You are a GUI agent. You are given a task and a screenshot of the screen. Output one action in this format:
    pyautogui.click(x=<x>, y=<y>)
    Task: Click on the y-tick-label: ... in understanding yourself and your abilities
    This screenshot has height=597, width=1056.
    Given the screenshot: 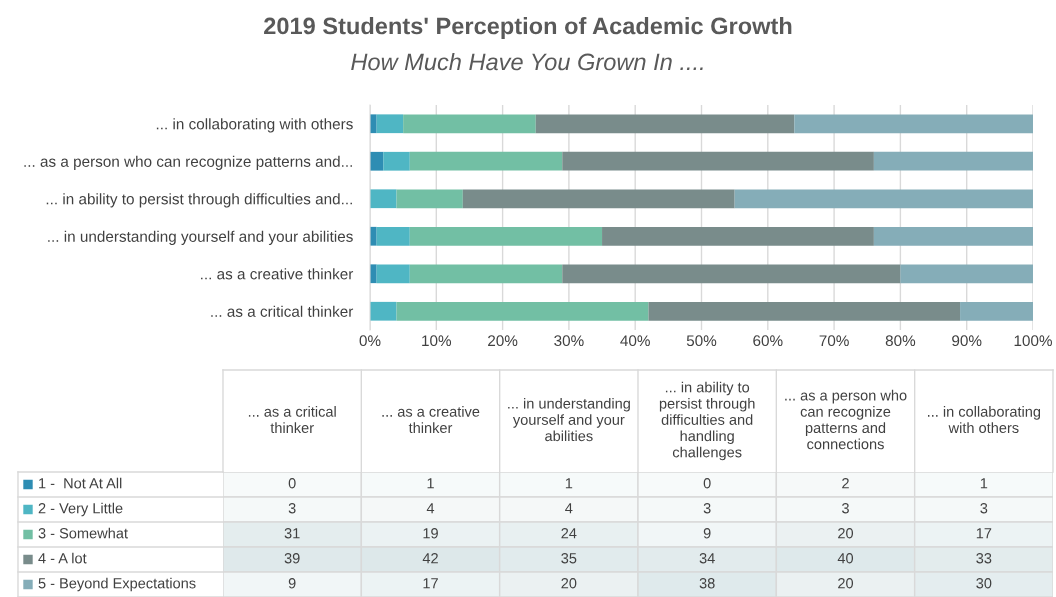 What is the action you would take?
    pyautogui.click(x=200, y=237)
    